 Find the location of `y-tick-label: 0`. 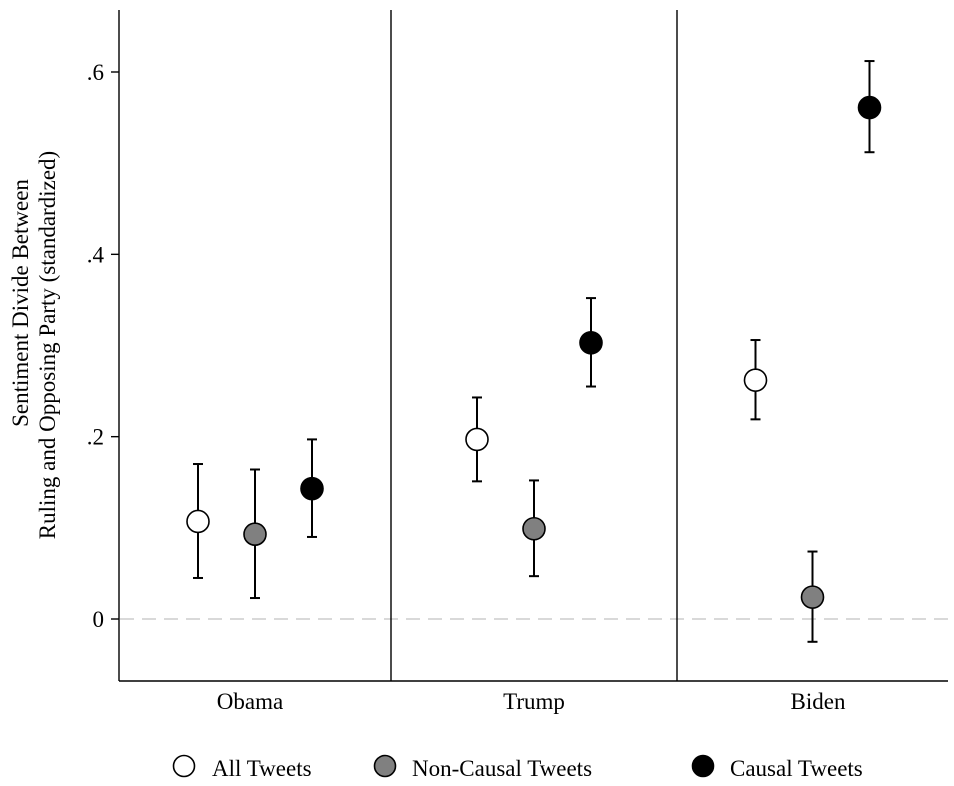

y-tick-label: 0 is located at coordinates (99, 619).